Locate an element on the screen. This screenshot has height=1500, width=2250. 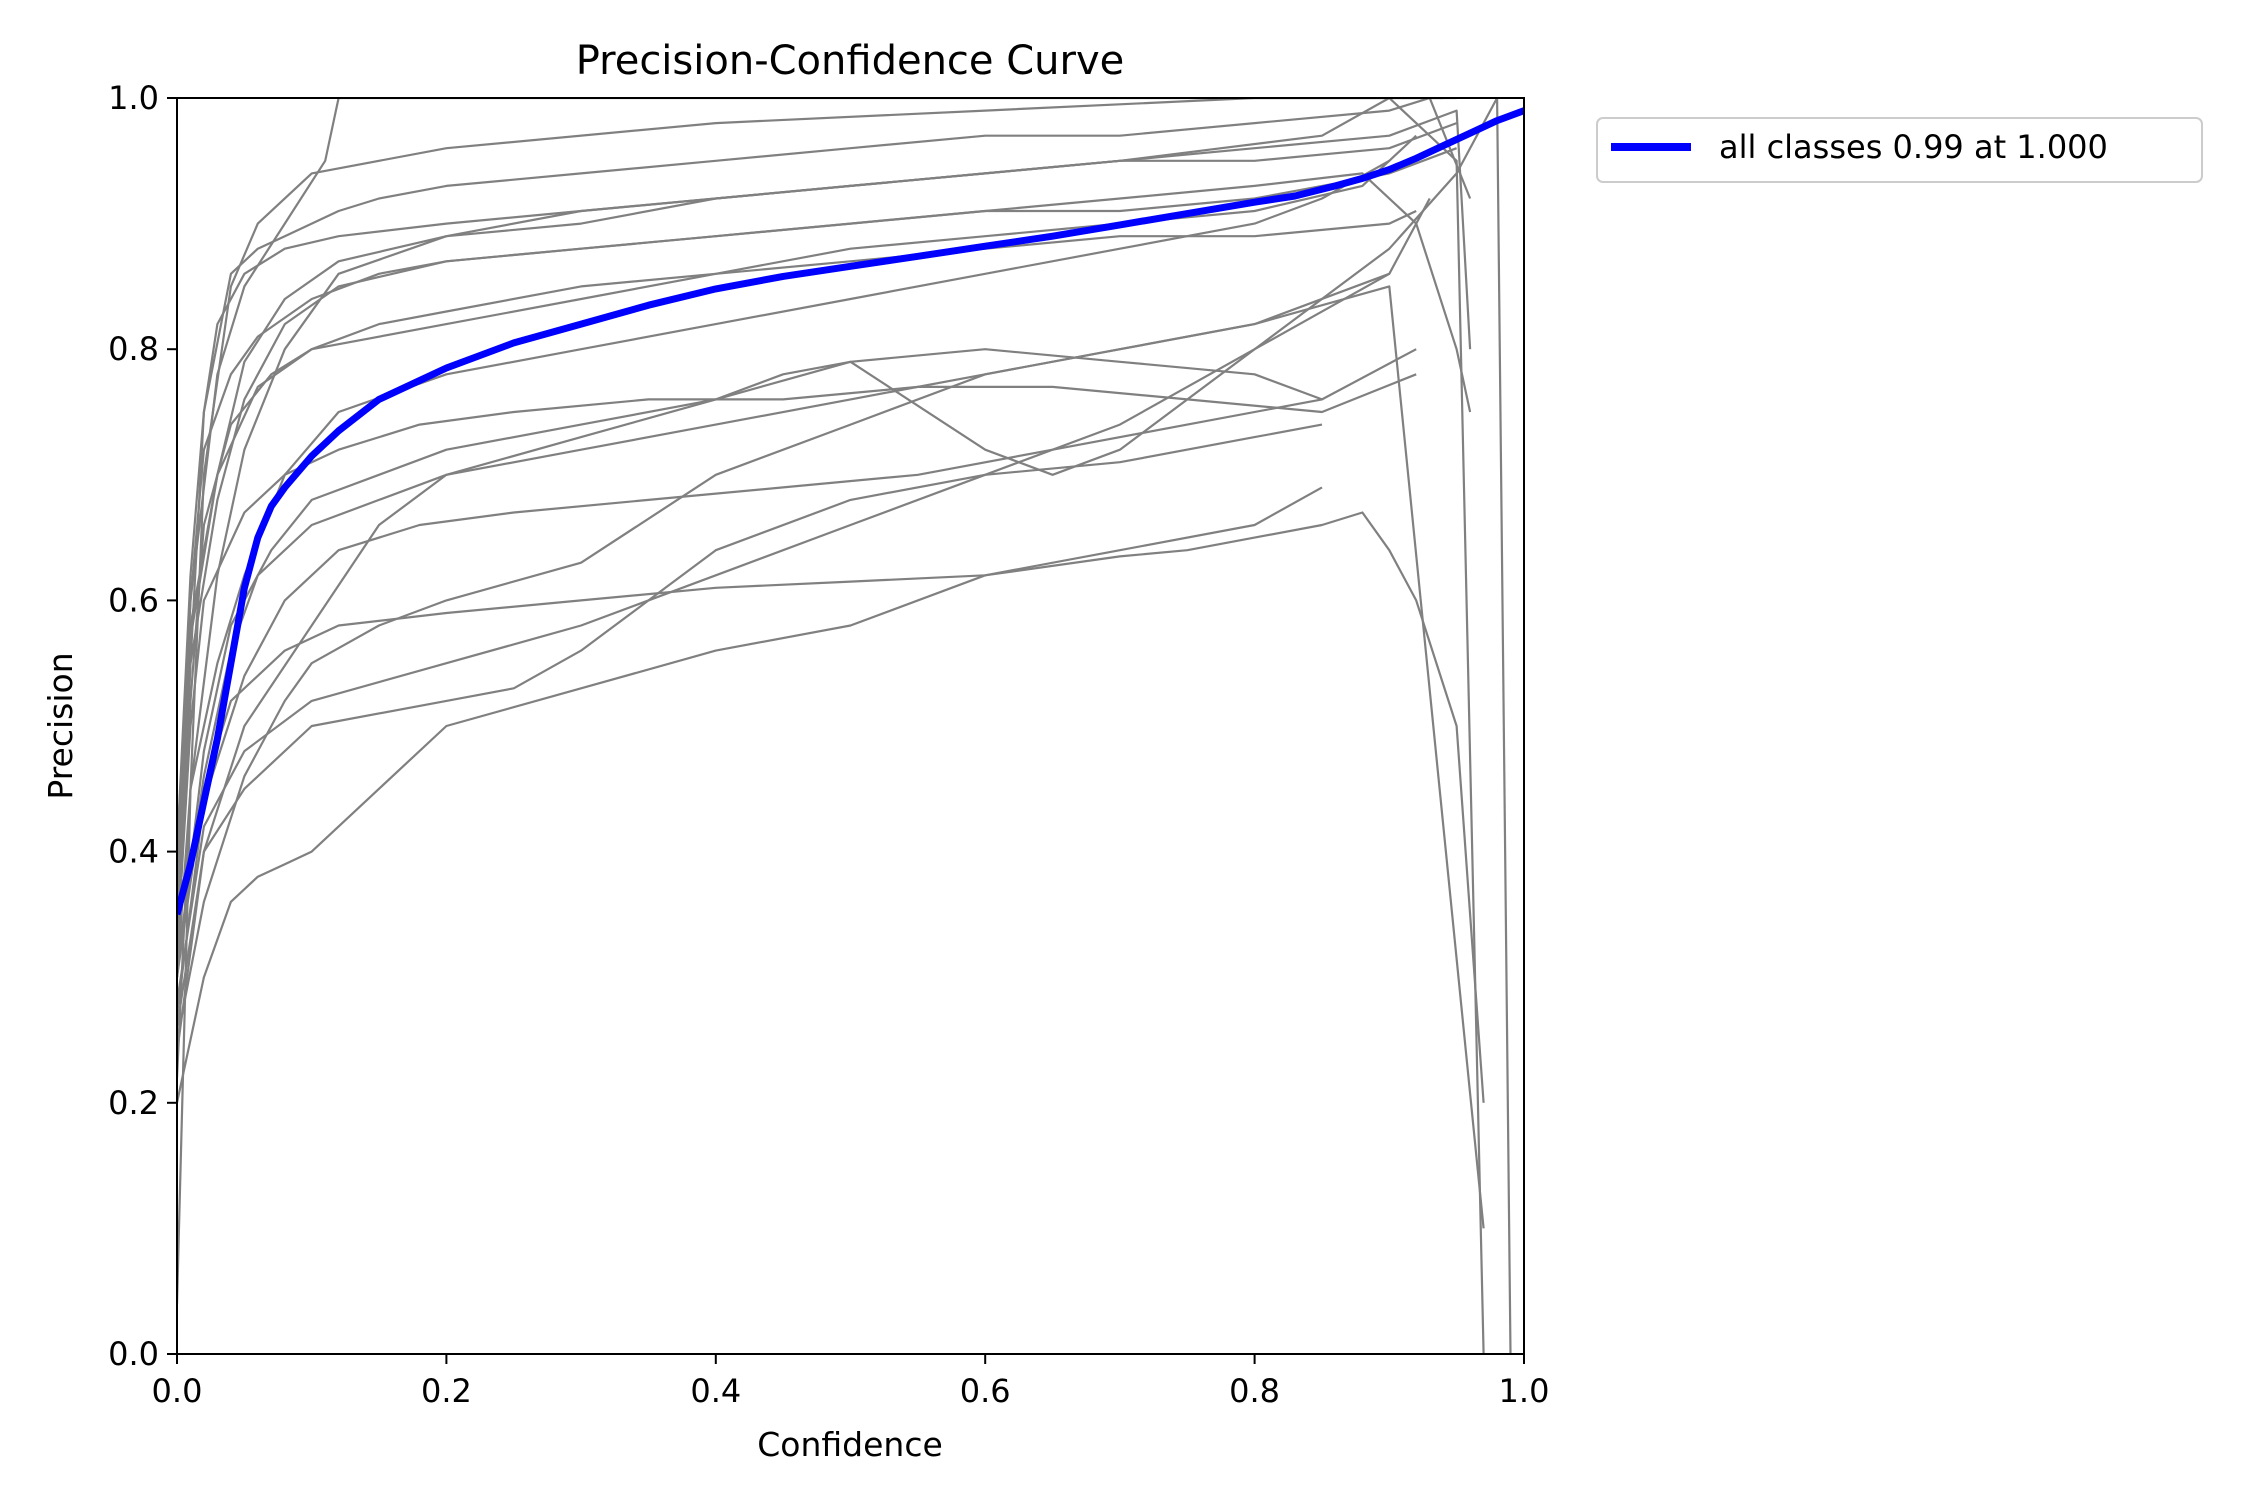
x-tick-label: 0.4 is located at coordinates (715, 1391).